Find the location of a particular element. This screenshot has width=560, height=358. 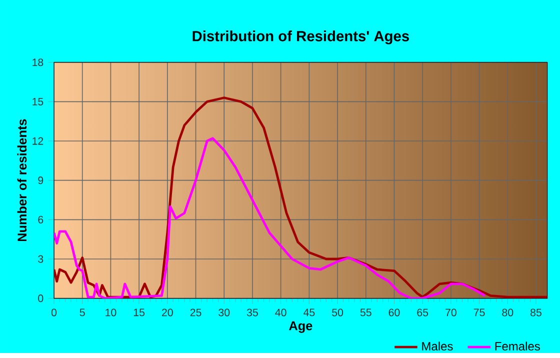

x-tick-label: 20 is located at coordinates (167, 312).